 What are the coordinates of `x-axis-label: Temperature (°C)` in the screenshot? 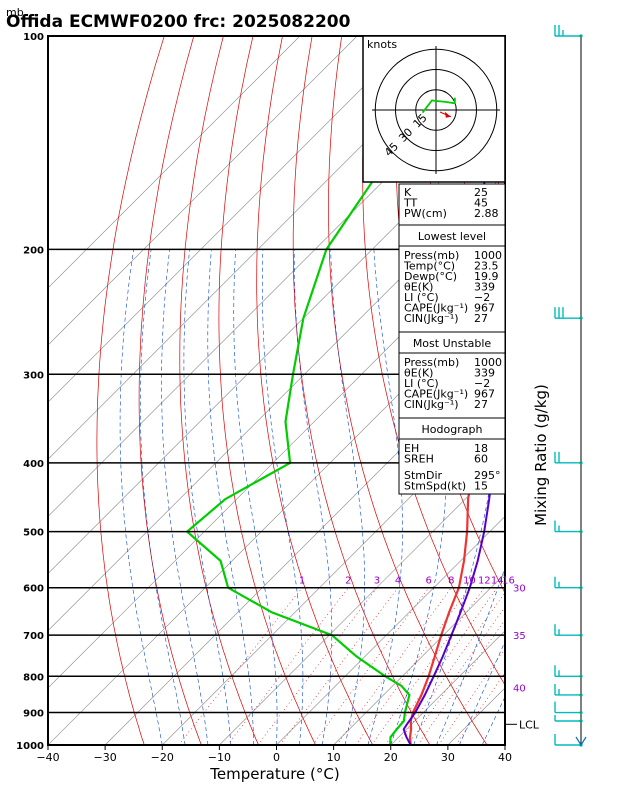 It's located at (274, 774).